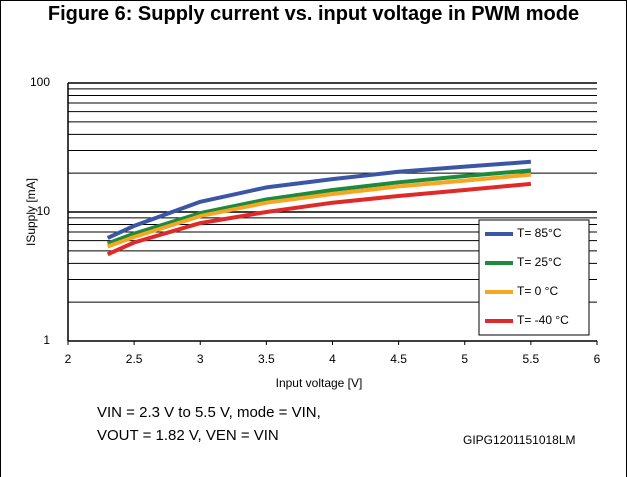 Image resolution: width=627 pixels, height=477 pixels. What do you see at coordinates (519, 440) in the screenshot?
I see `figure-code: GIPG1201151018LM` at bounding box center [519, 440].